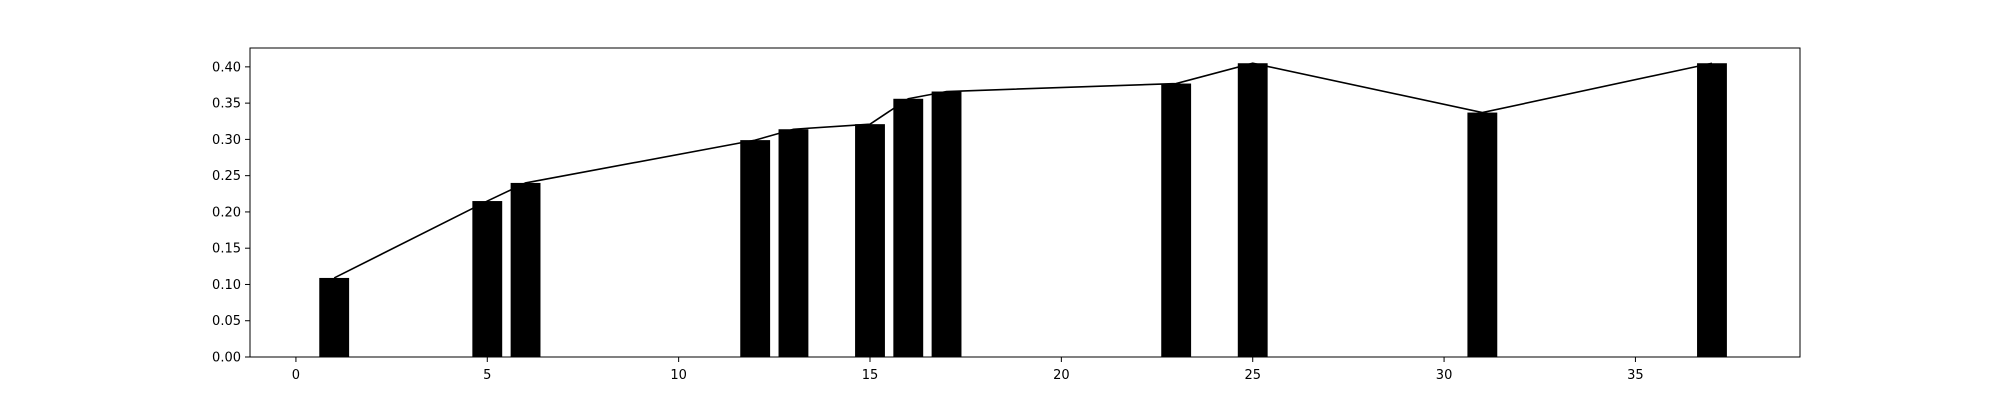 This screenshot has height=400, width=2000. Describe the element at coordinates (226, 140) in the screenshot. I see `y-tick-label: 0.30` at that location.